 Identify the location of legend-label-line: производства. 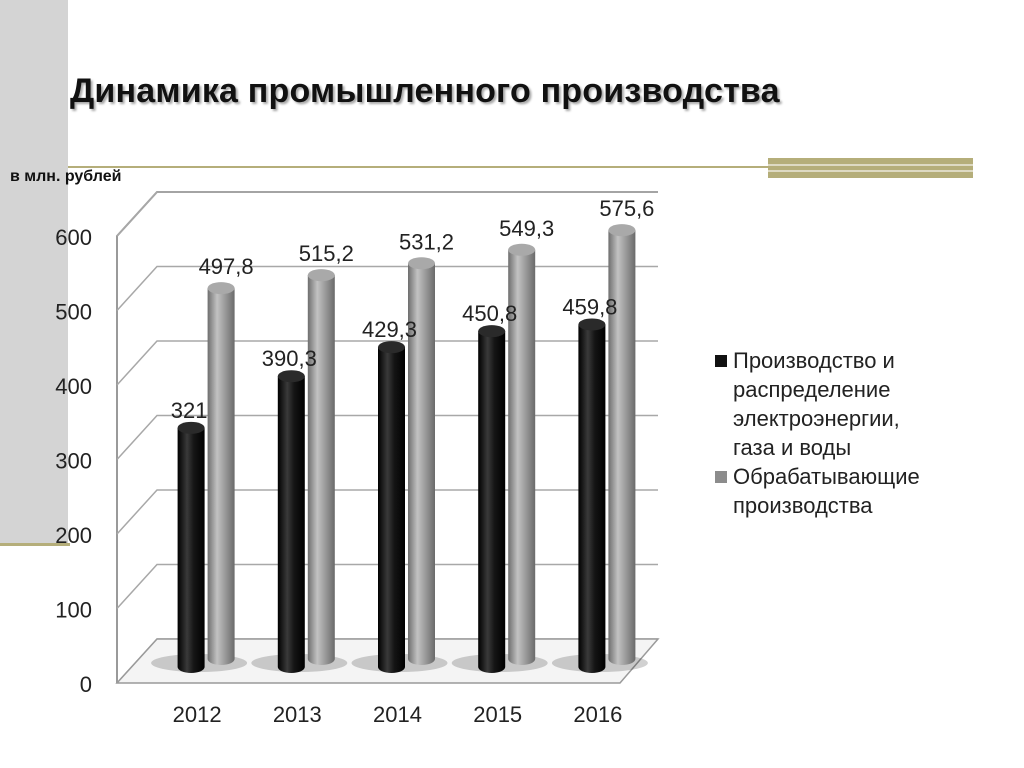
(803, 505).